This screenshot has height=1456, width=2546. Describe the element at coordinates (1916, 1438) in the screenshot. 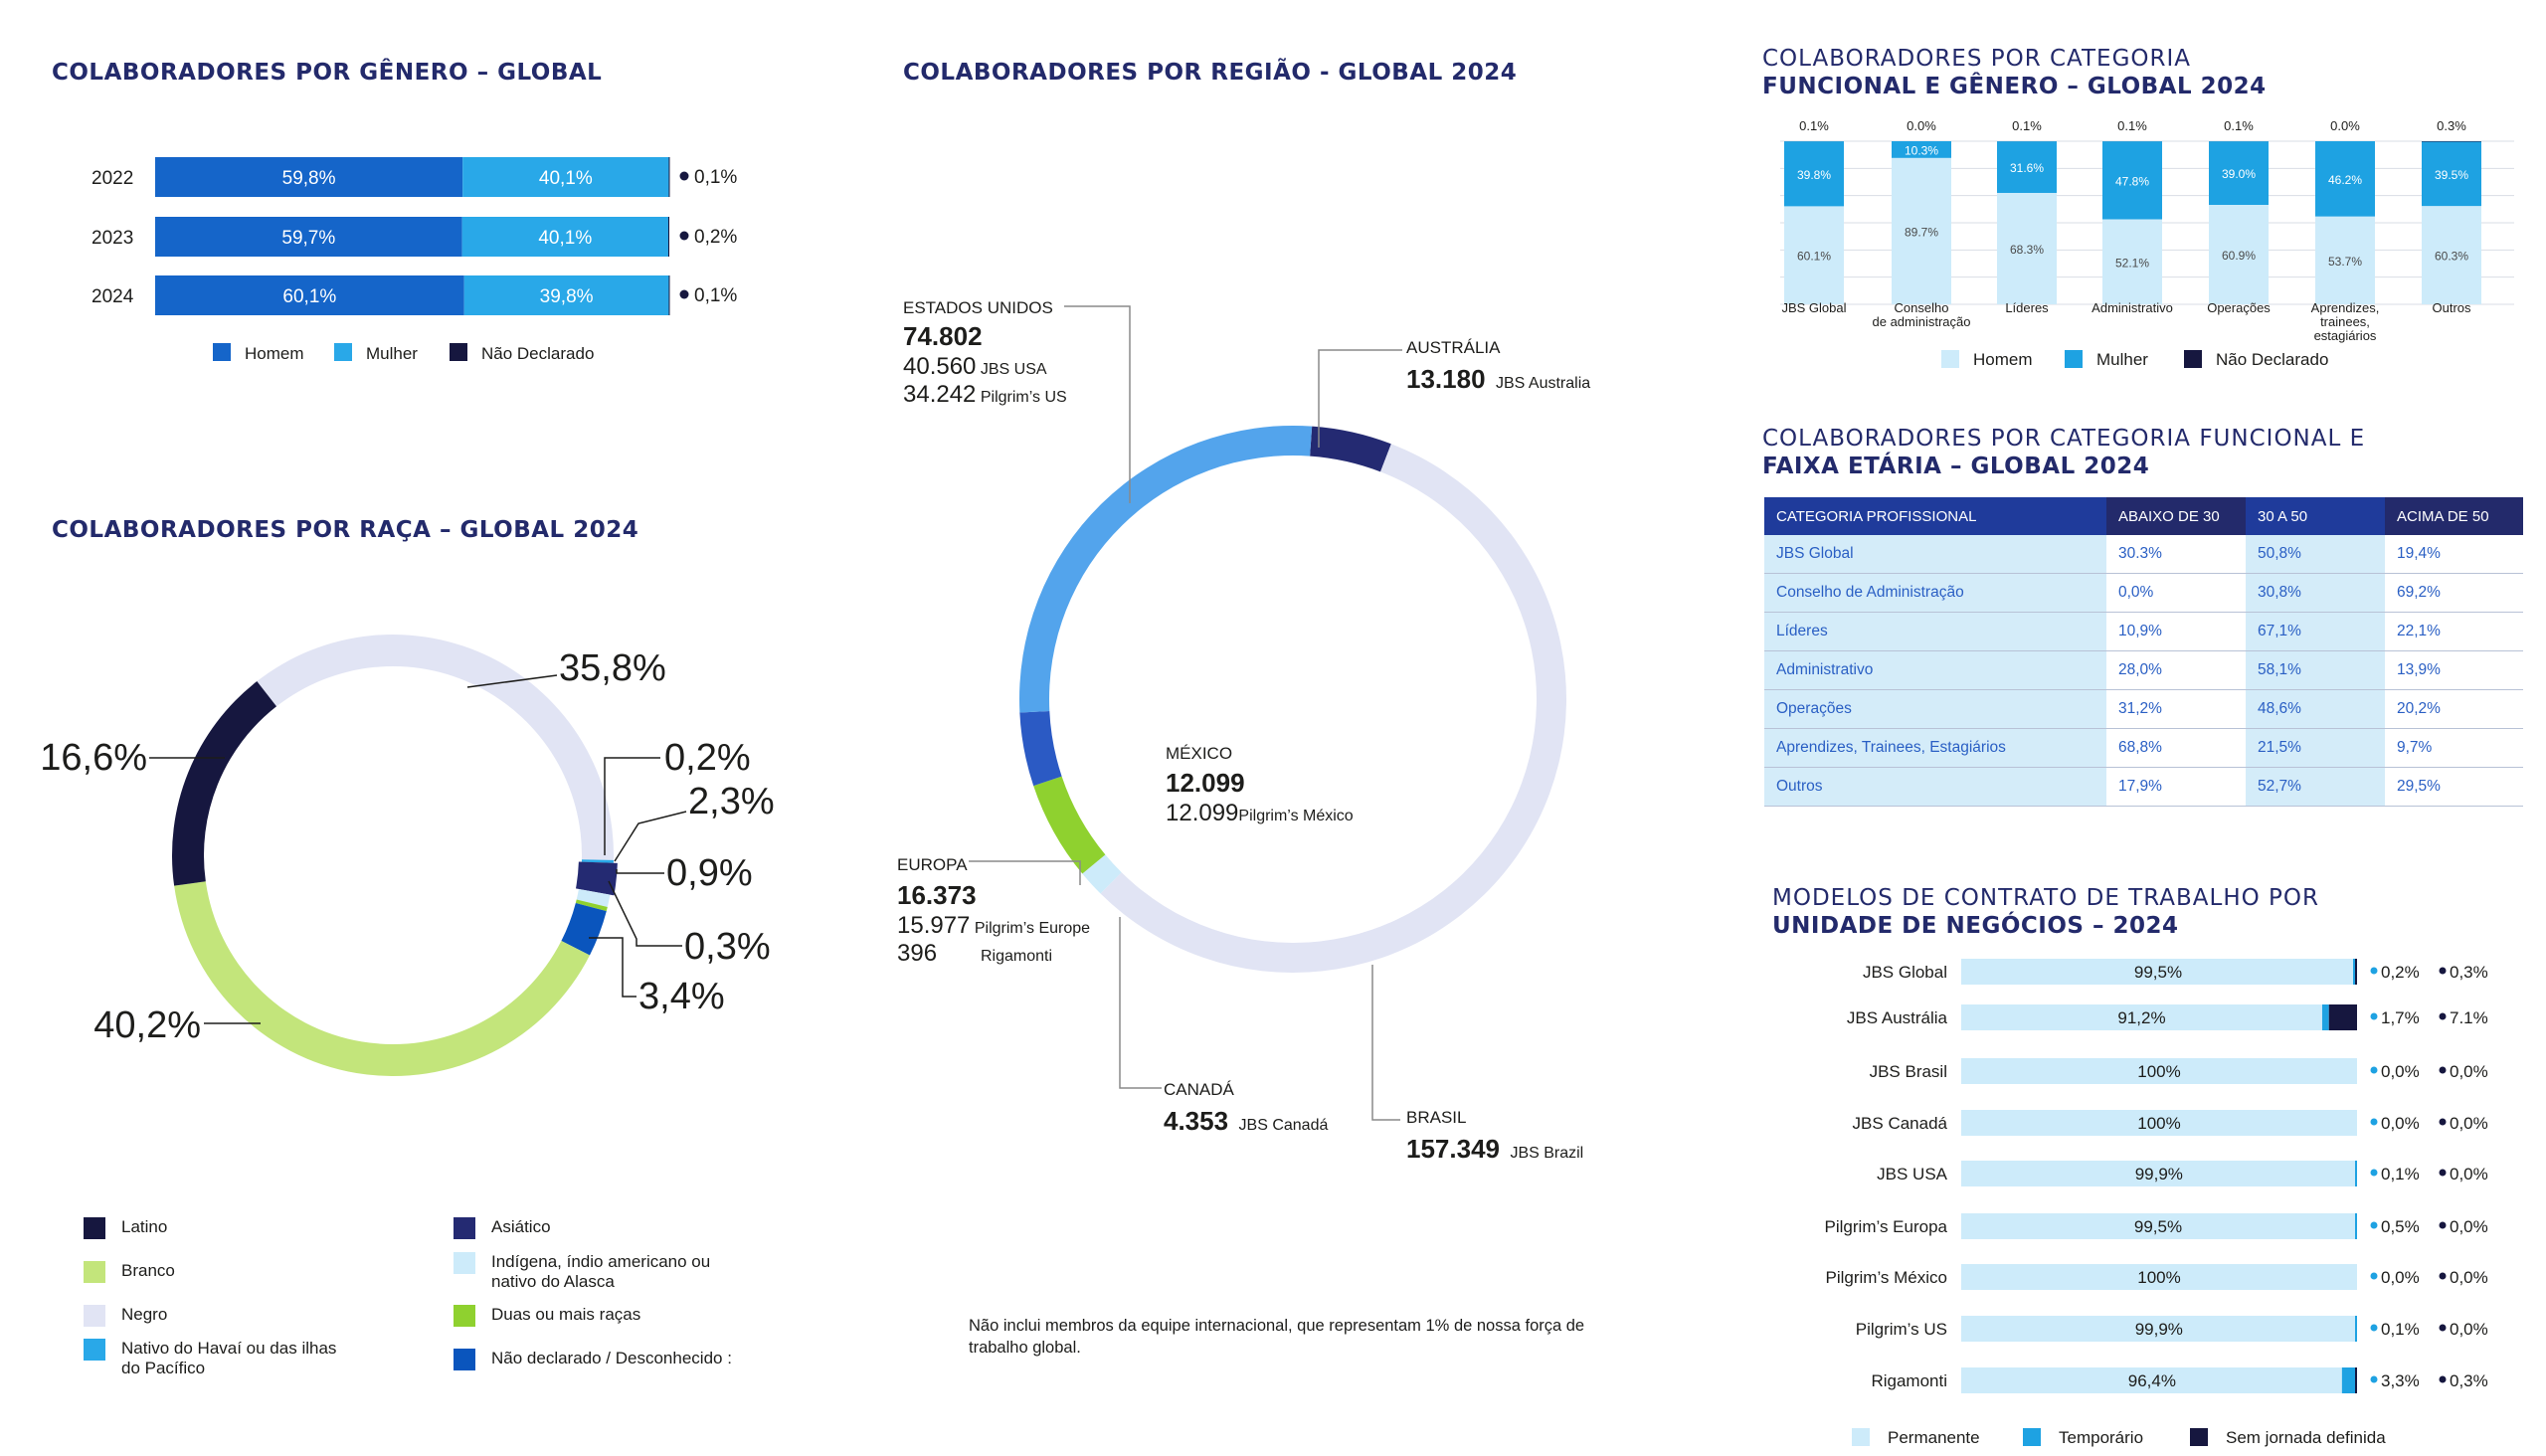

I see `legend-item: Permanente` at that location.